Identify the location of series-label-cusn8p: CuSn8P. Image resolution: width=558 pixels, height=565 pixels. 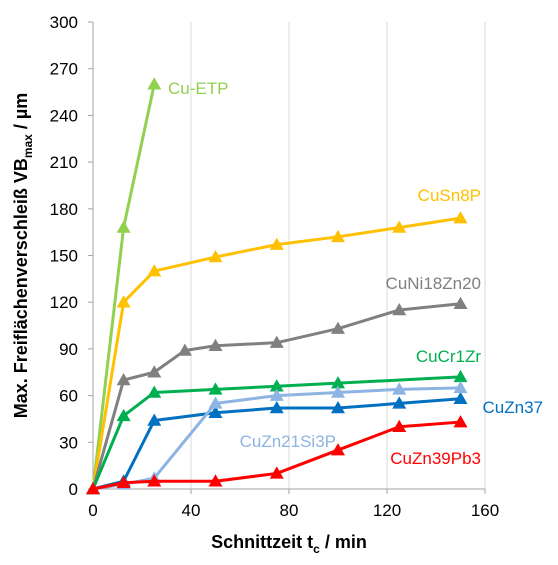
(449, 195).